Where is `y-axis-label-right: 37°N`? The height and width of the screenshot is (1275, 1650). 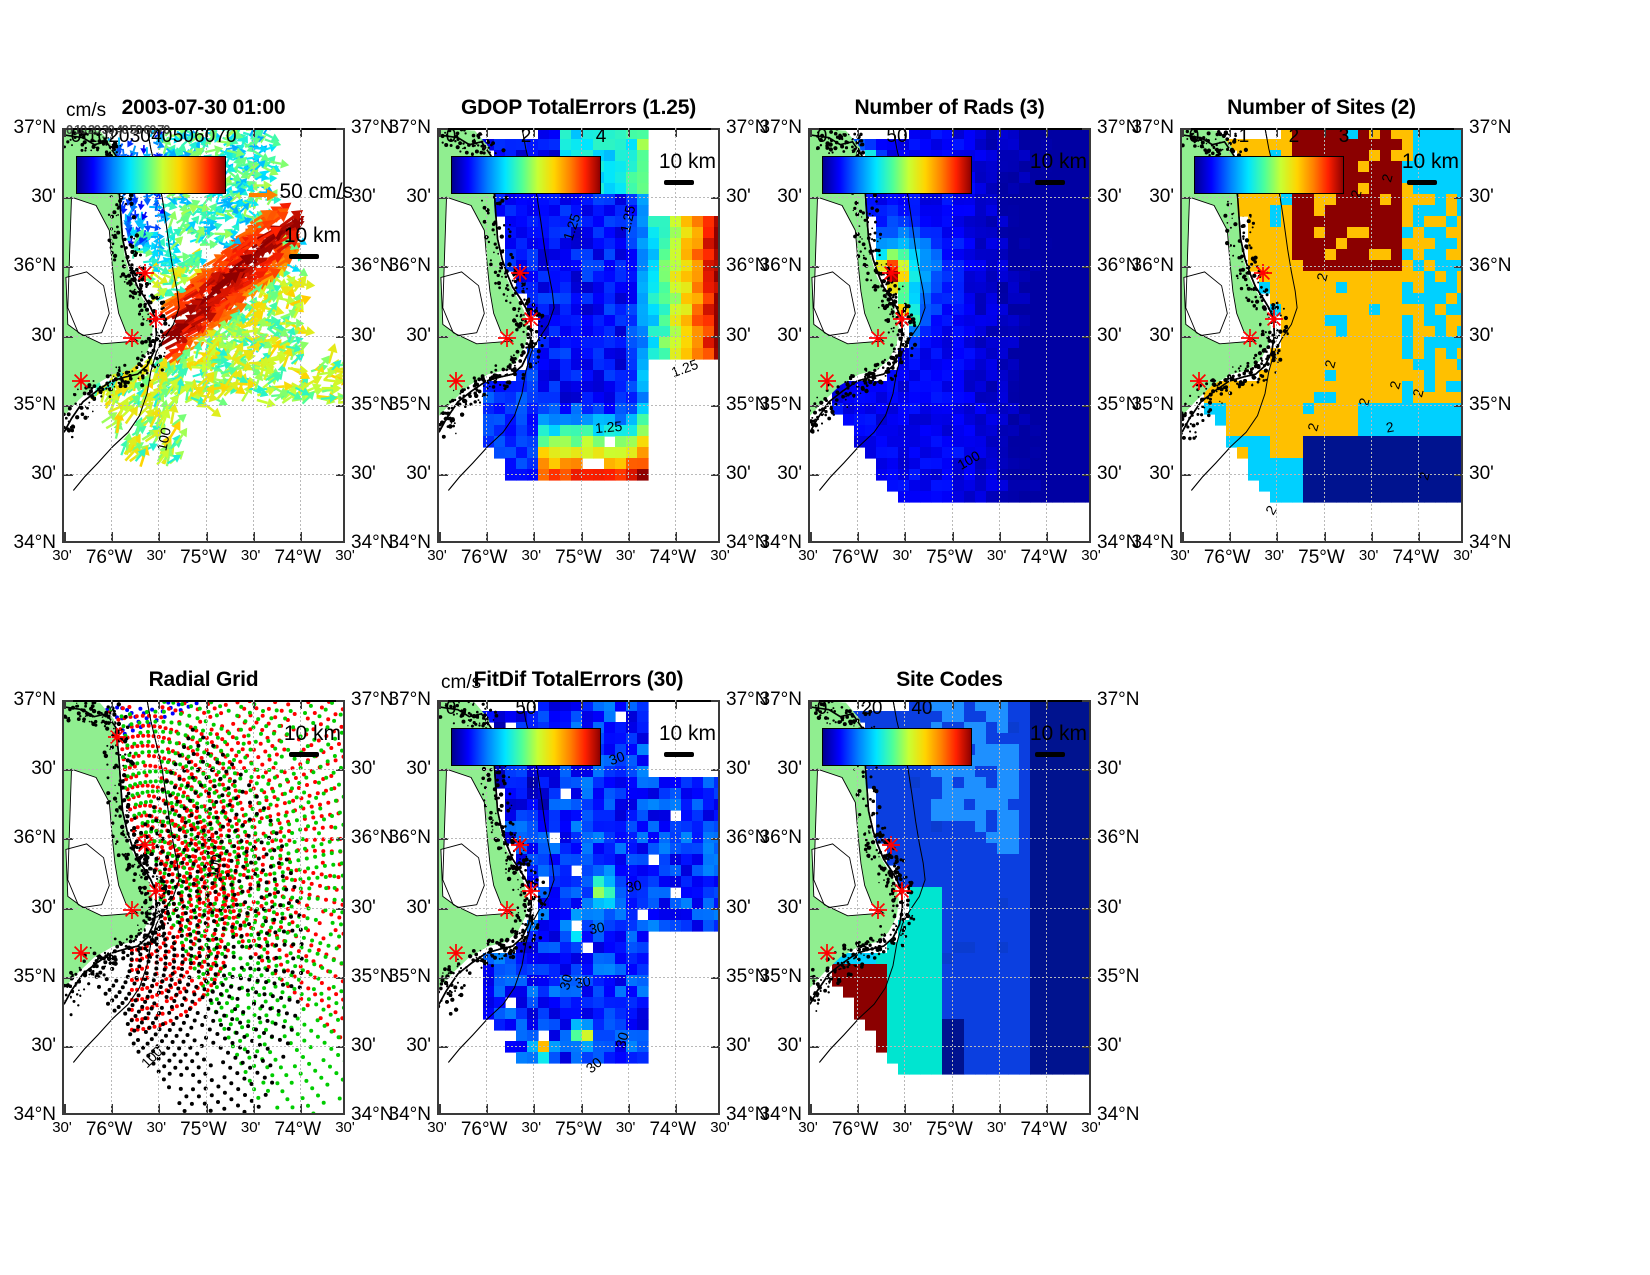
y-axis-label-right: 37°N is located at coordinates (1490, 127).